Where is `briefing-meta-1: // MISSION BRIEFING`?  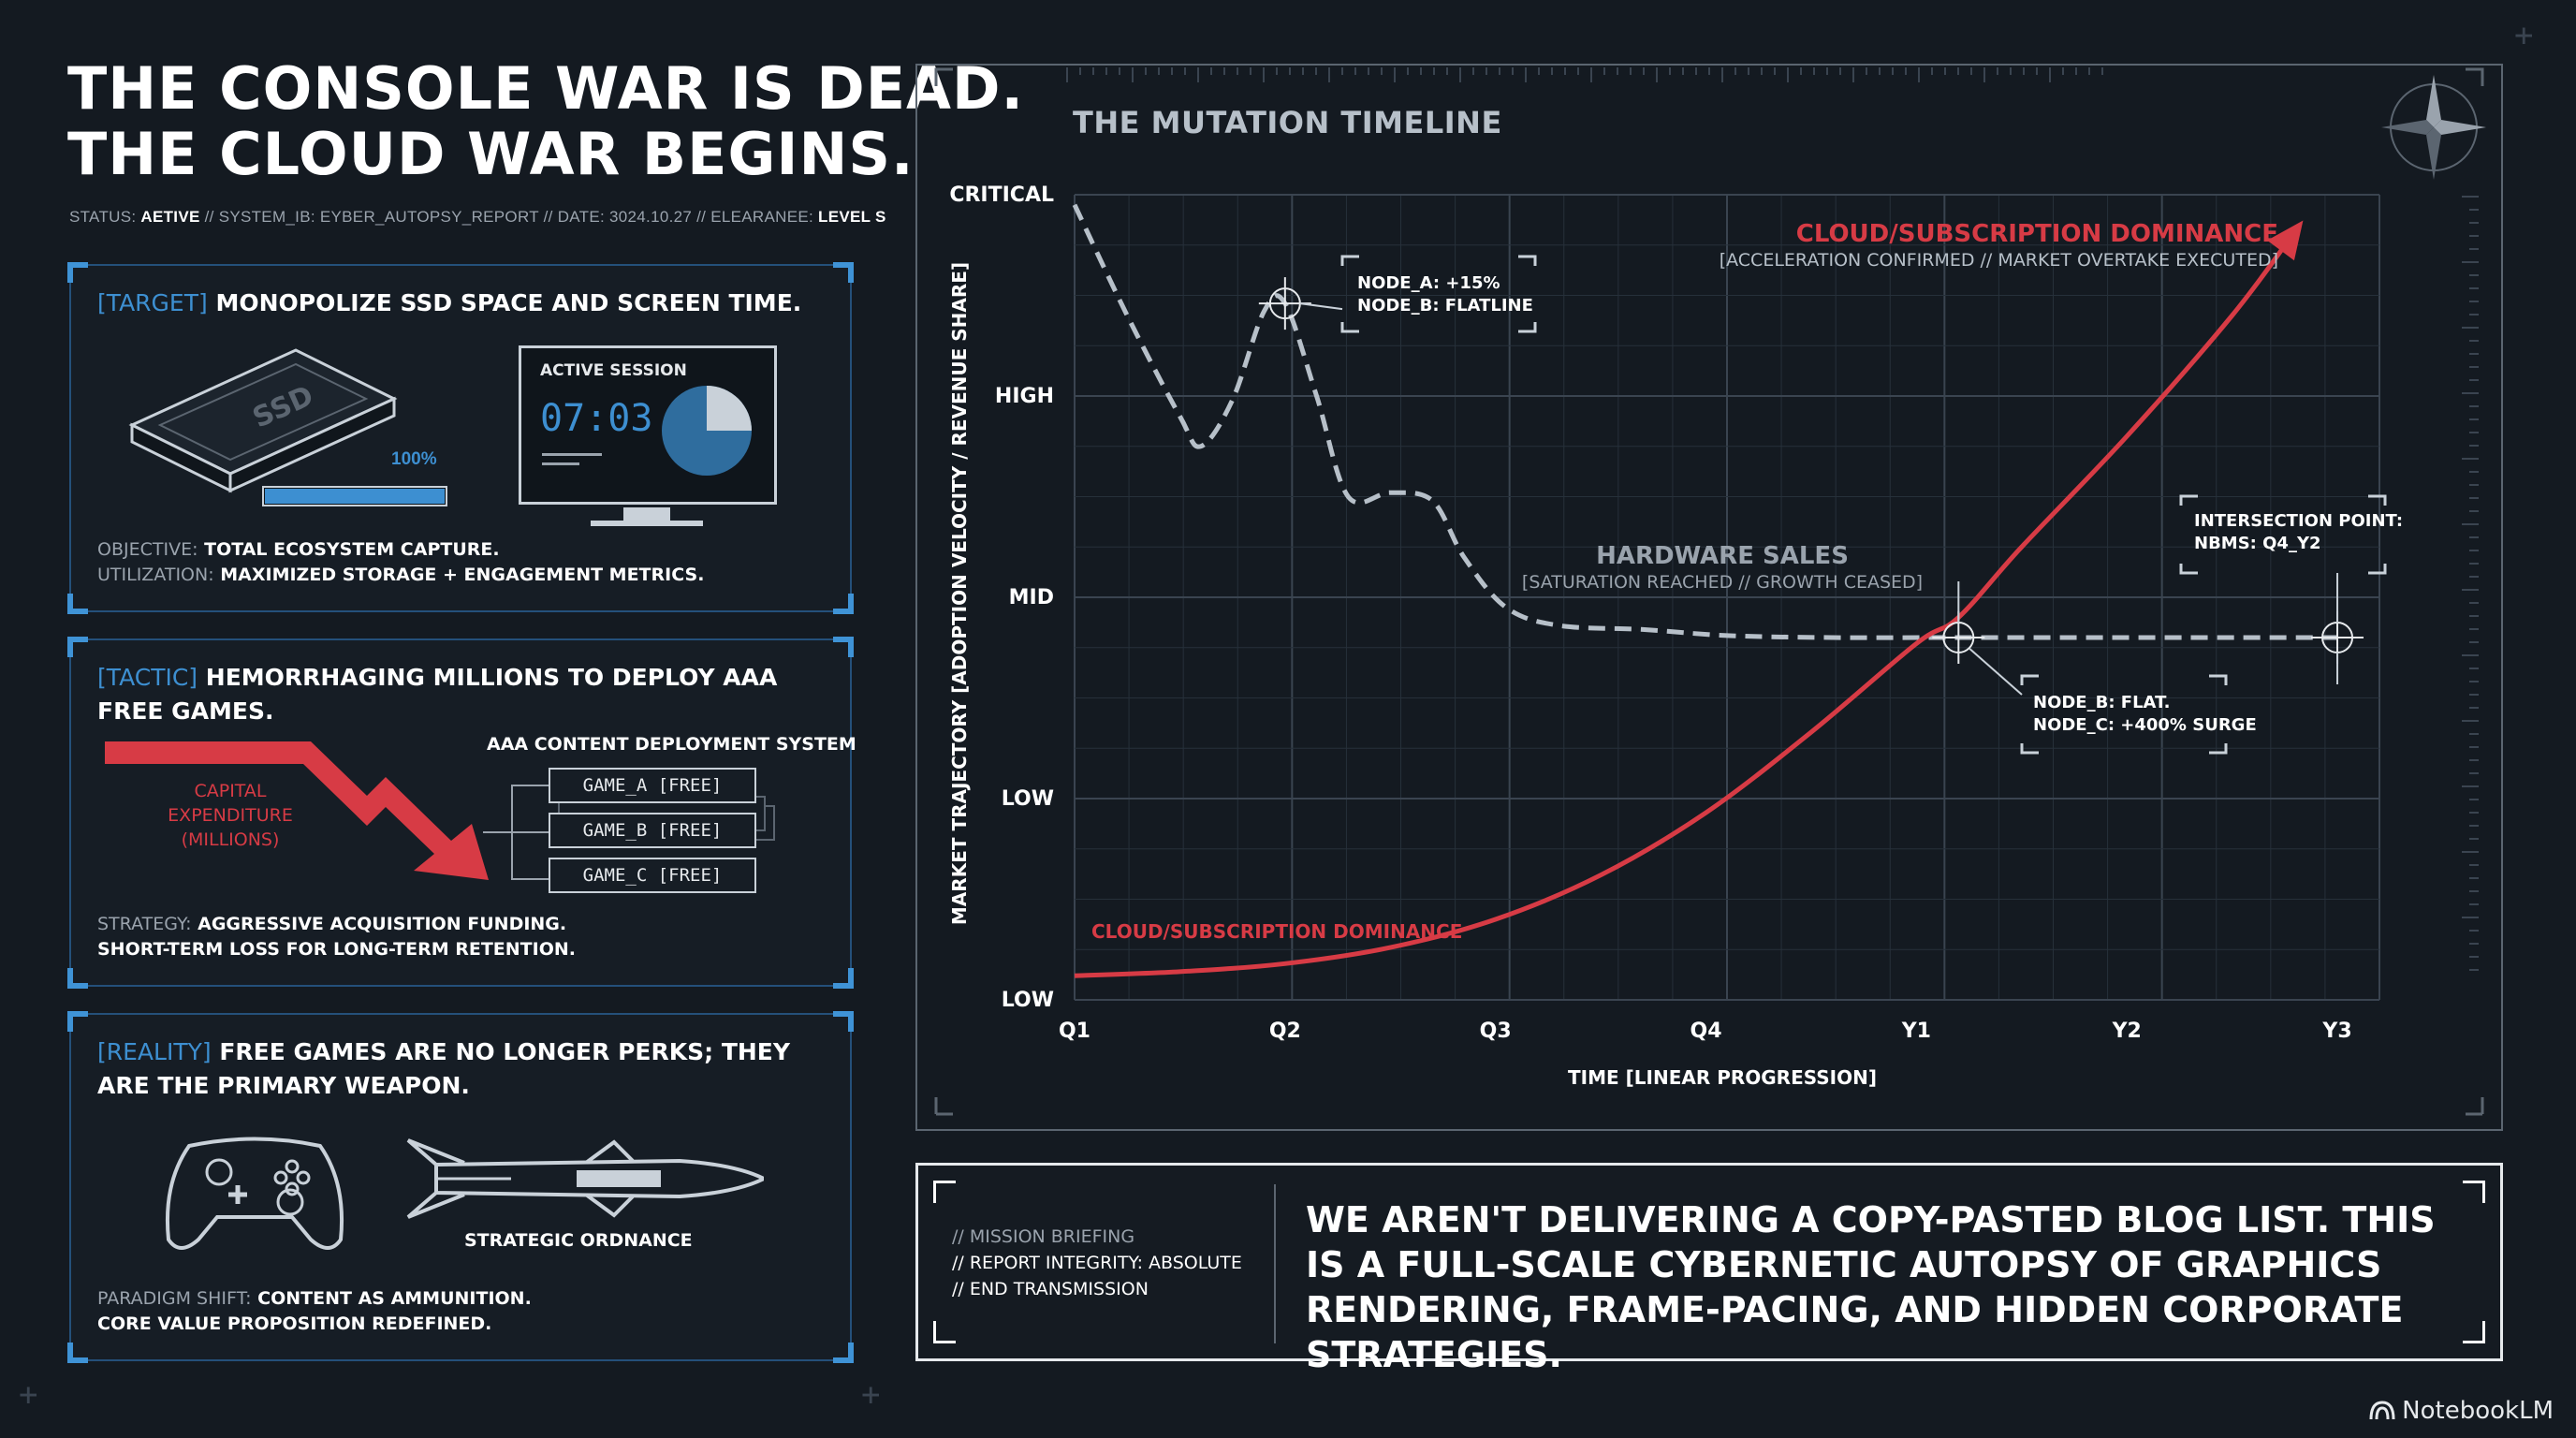
briefing-meta-1: // MISSION BRIEFING is located at coordinates (1043, 1236).